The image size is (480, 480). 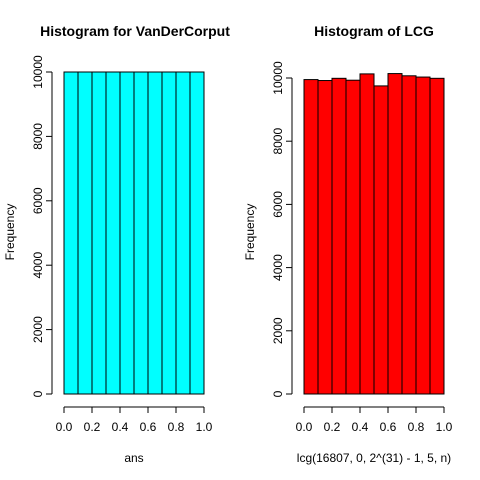 I want to click on chart-title: Histogram of LCG, so click(x=374, y=31).